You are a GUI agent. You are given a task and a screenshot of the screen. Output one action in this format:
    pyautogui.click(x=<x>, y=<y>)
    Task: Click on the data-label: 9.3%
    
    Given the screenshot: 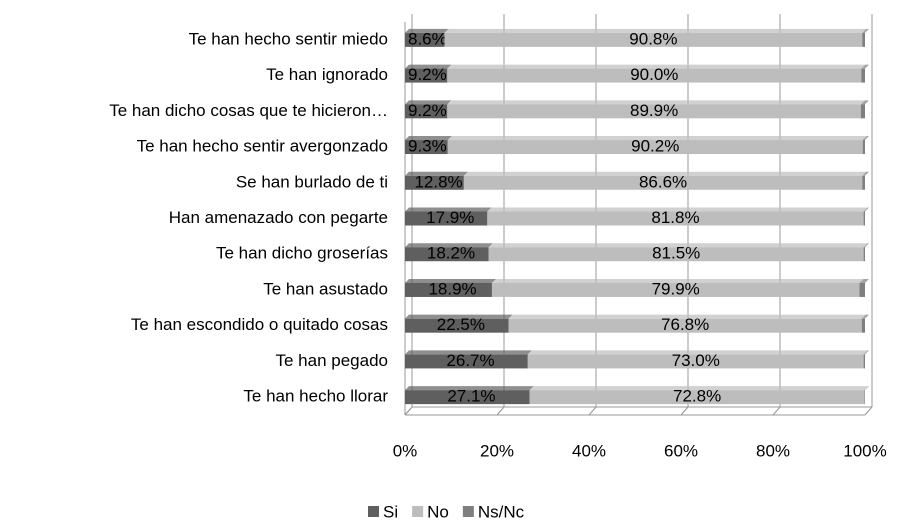 What is the action you would take?
    pyautogui.click(x=427, y=146)
    